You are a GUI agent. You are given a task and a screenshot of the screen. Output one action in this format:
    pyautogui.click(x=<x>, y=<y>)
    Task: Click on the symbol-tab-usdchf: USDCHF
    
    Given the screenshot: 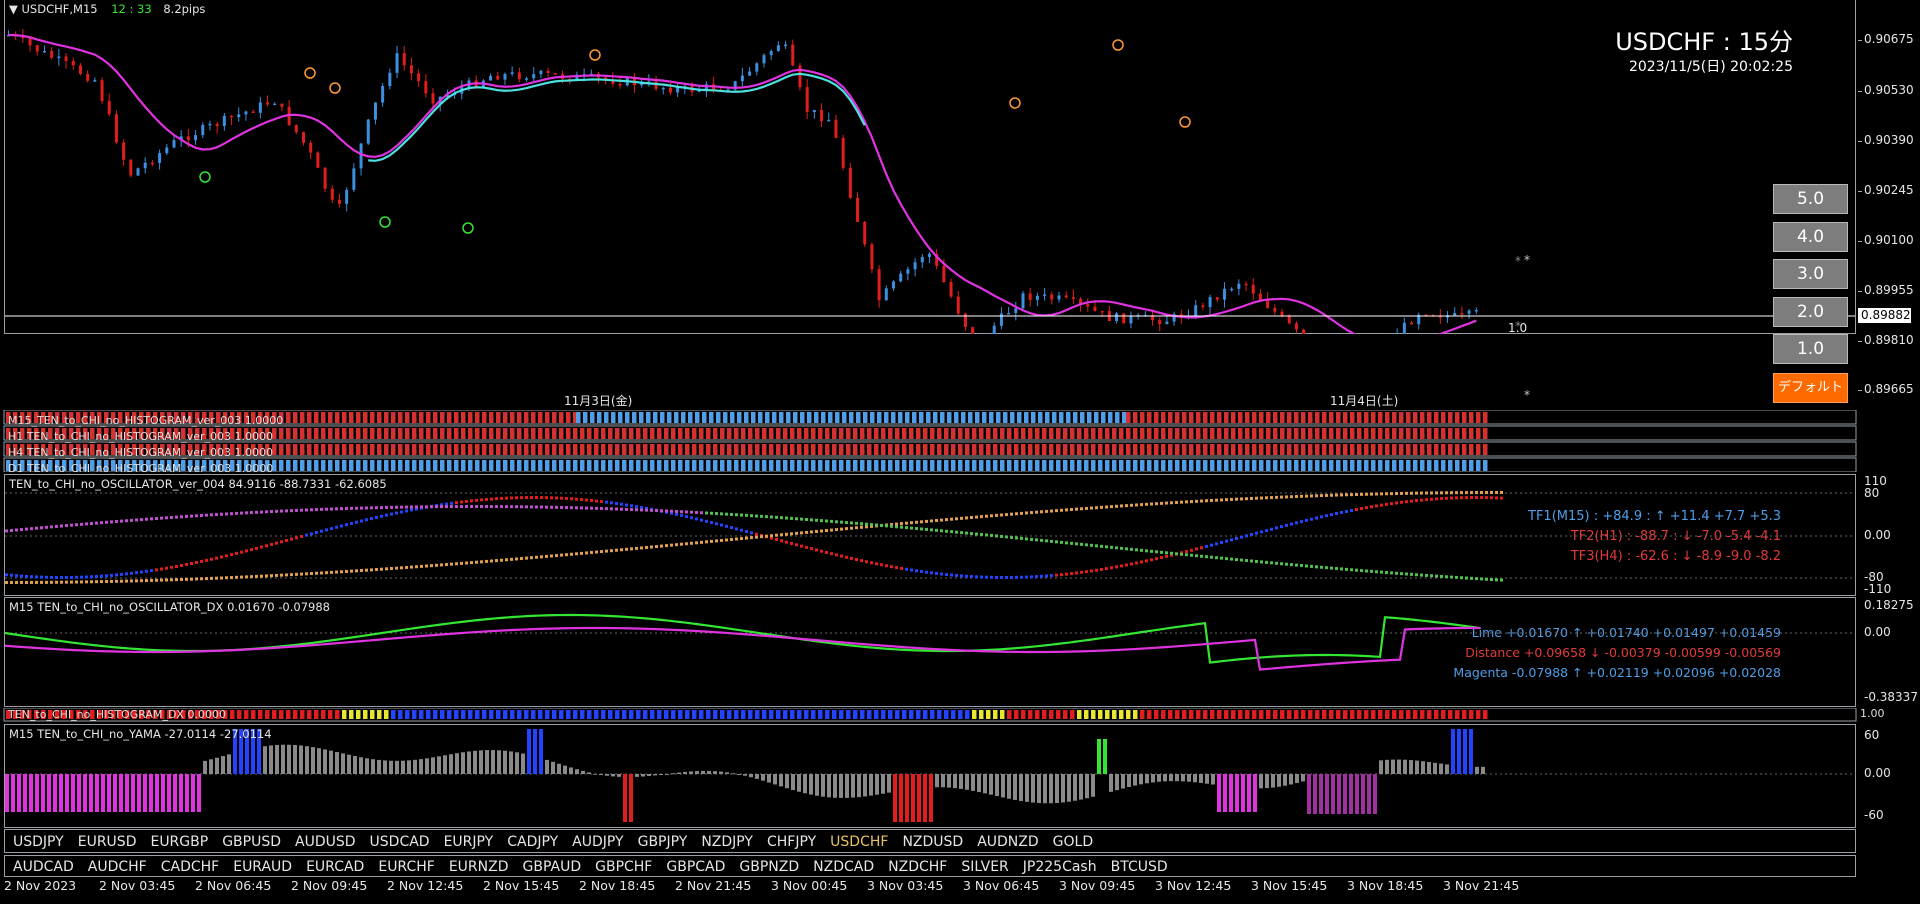 What is the action you would take?
    pyautogui.click(x=859, y=842)
    